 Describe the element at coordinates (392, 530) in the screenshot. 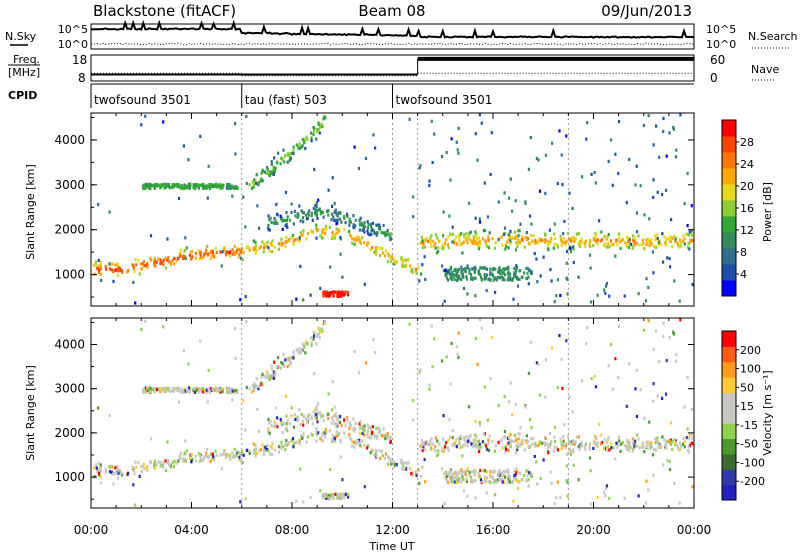

I see `time-tick-label: 12:00` at that location.